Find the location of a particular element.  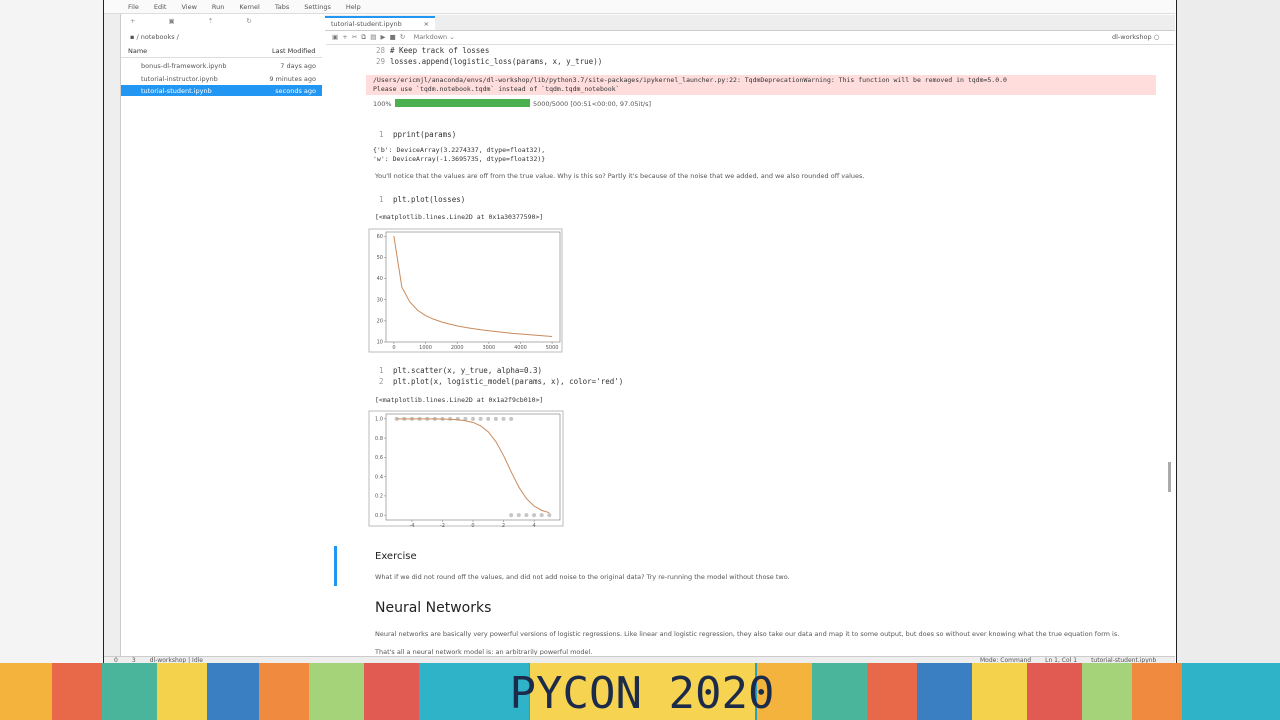

section-title: Neural Networks is located at coordinates (433, 608).